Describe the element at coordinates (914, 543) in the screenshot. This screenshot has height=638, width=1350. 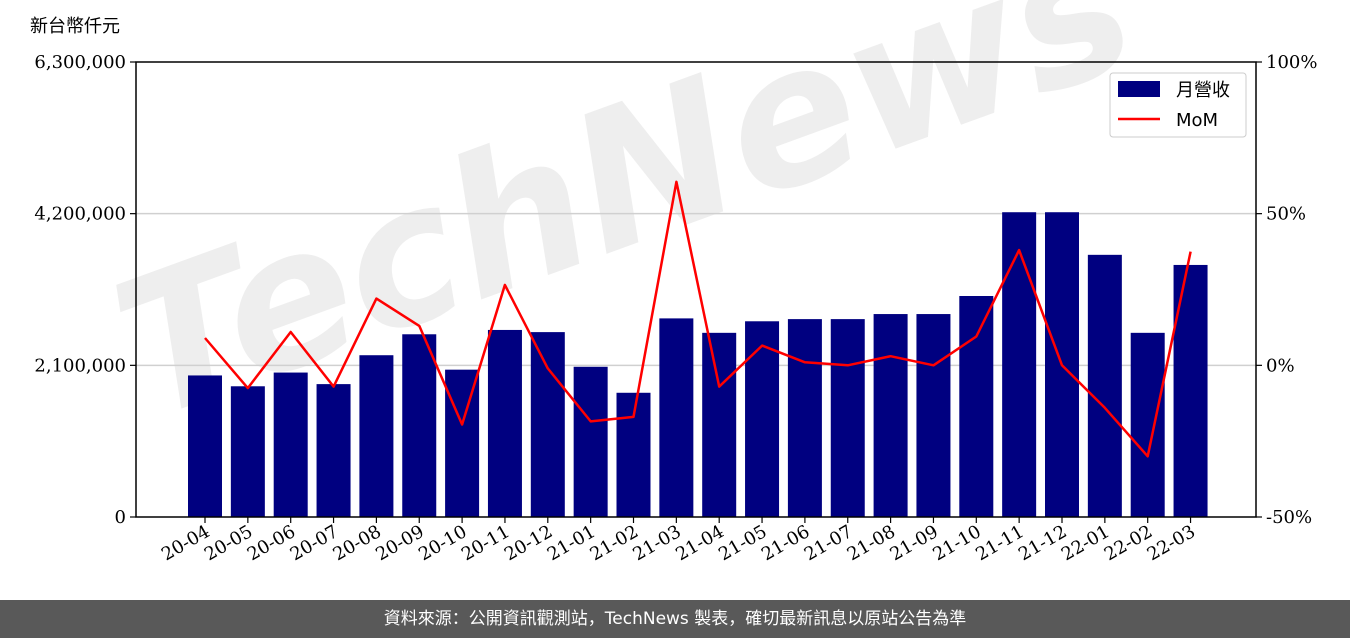
I see `x-tick-label: 21-09` at that location.